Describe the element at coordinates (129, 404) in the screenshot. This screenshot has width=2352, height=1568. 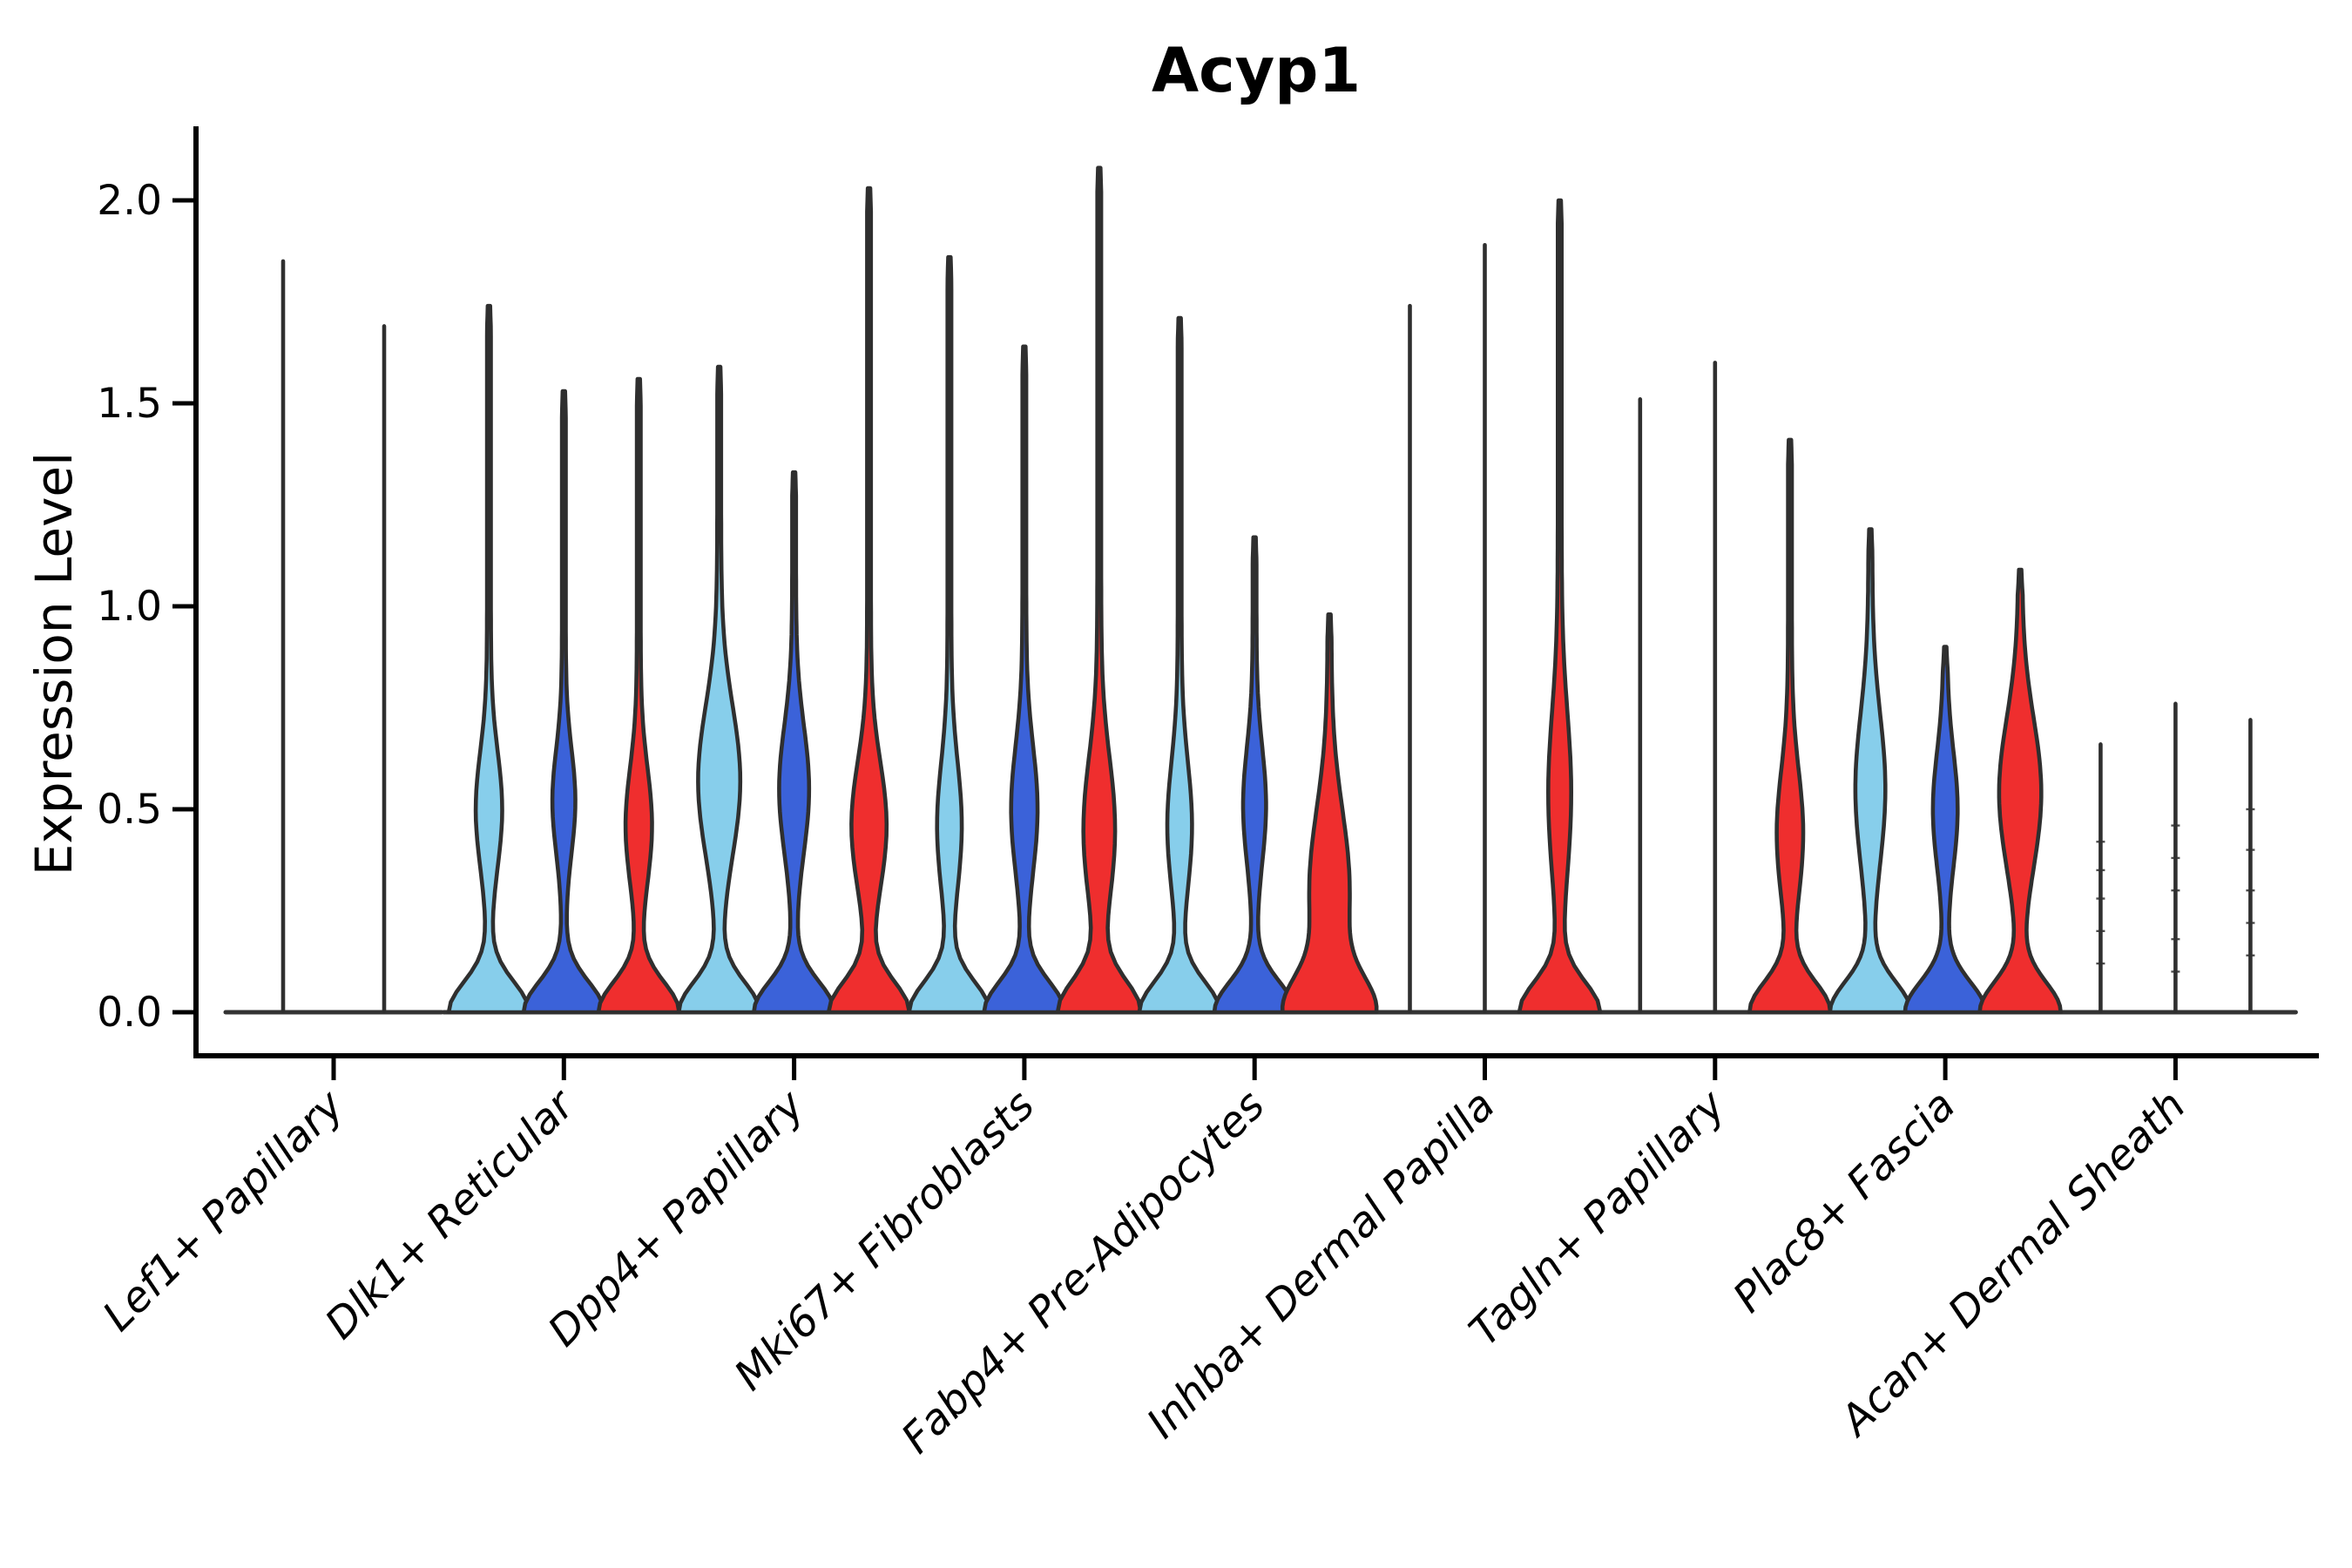
I see `y-tick-label: 1.5` at that location.